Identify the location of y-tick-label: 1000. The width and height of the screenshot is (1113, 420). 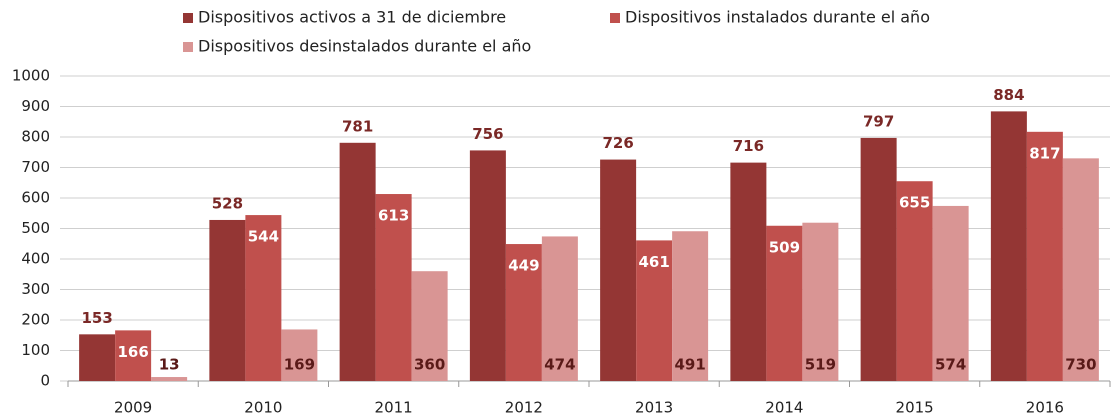
(31, 76).